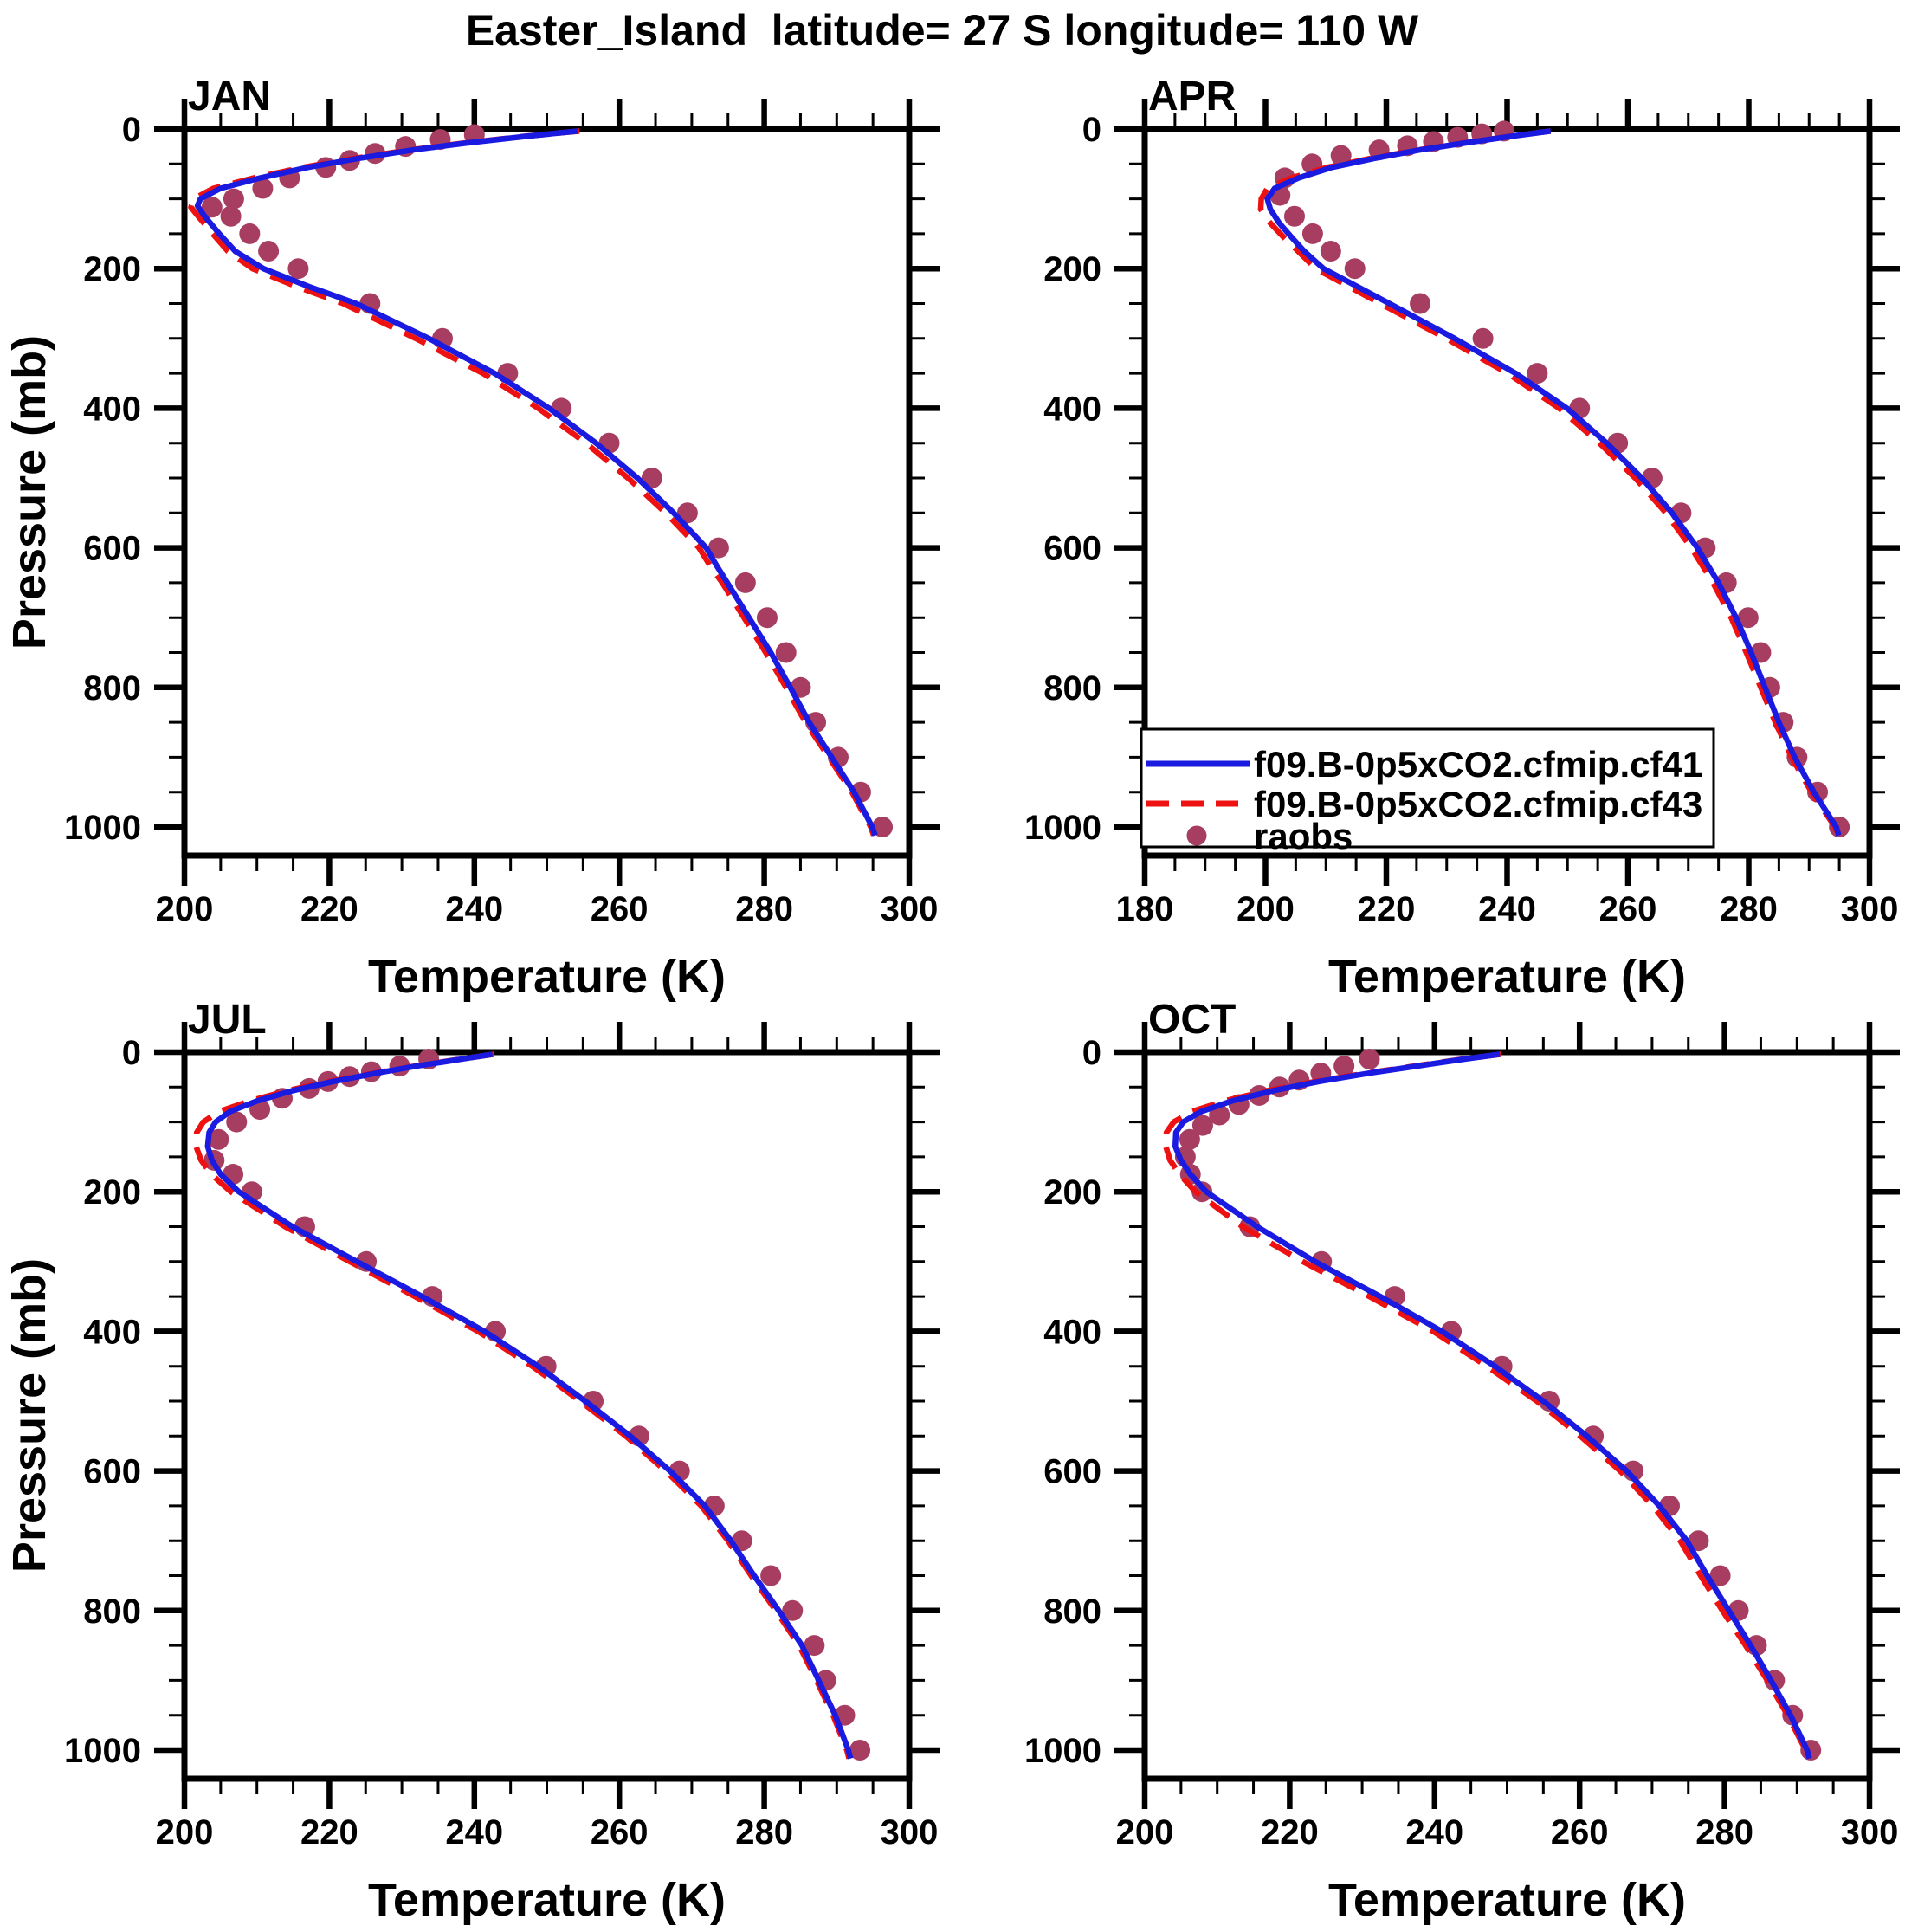 This screenshot has height=1932, width=1905. What do you see at coordinates (1145, 909) in the screenshot?
I see `x-tick-label: 180` at bounding box center [1145, 909].